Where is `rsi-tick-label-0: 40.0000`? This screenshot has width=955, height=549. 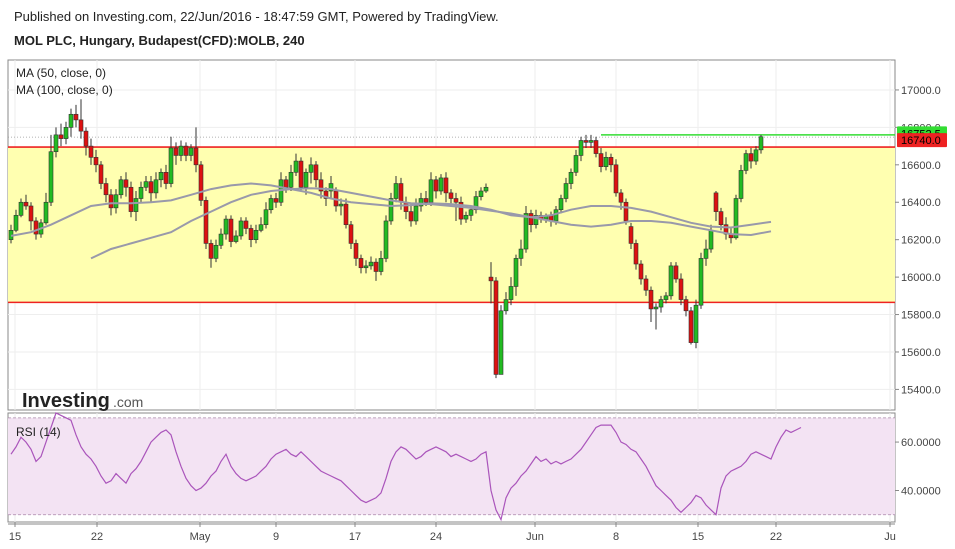 rsi-tick-label-0: 40.0000 is located at coordinates (921, 492).